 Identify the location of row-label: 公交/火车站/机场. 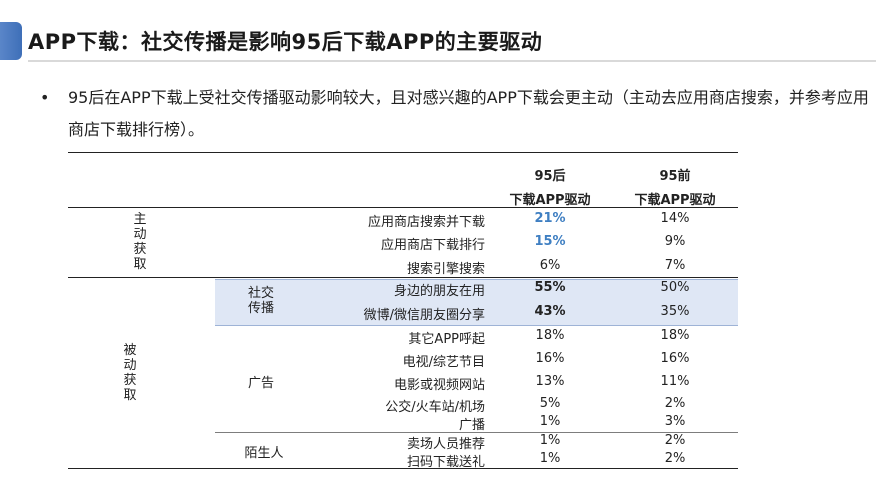
(435, 407).